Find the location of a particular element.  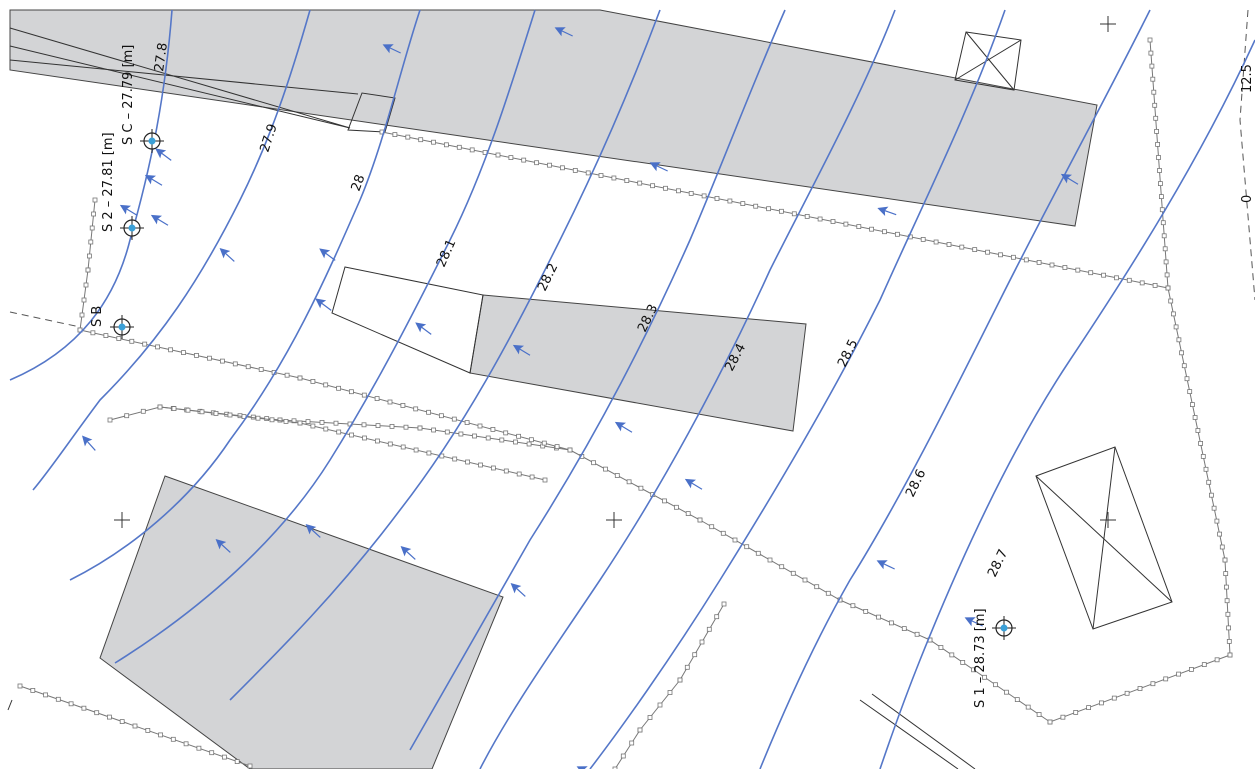

contour-label-28: 28 is located at coordinates (359, 183).